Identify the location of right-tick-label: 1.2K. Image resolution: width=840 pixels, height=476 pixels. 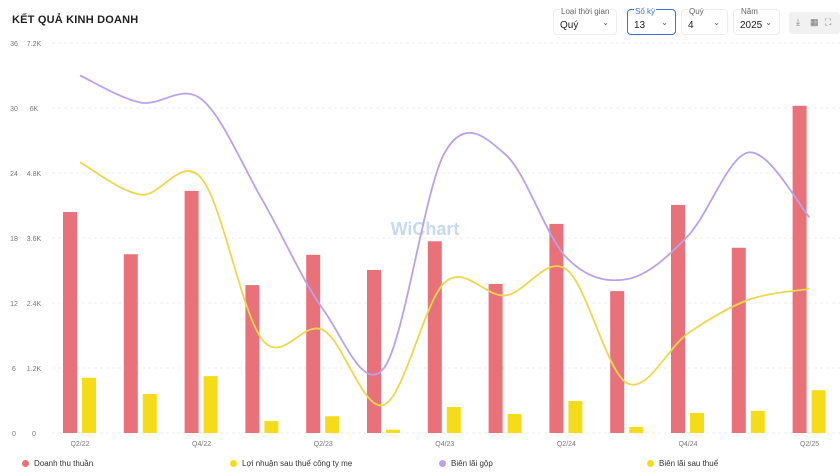
(34, 369).